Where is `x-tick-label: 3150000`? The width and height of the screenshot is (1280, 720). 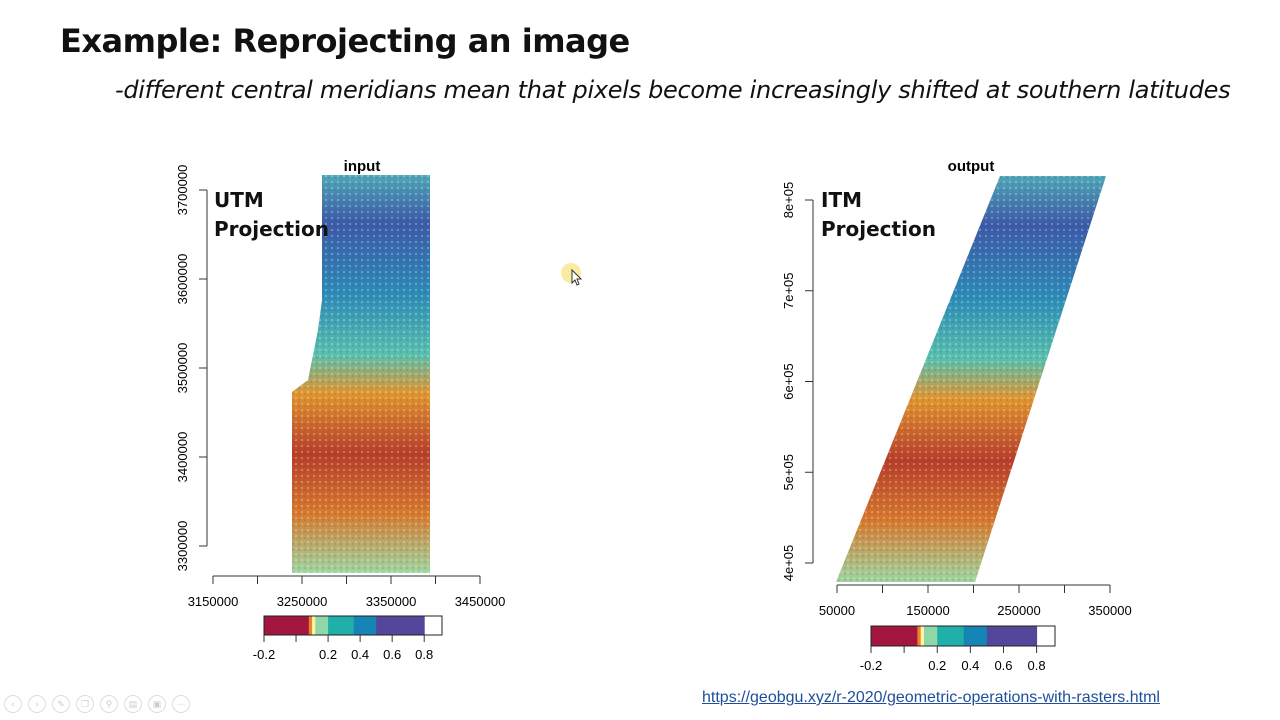 x-tick-label: 3150000 is located at coordinates (213, 601).